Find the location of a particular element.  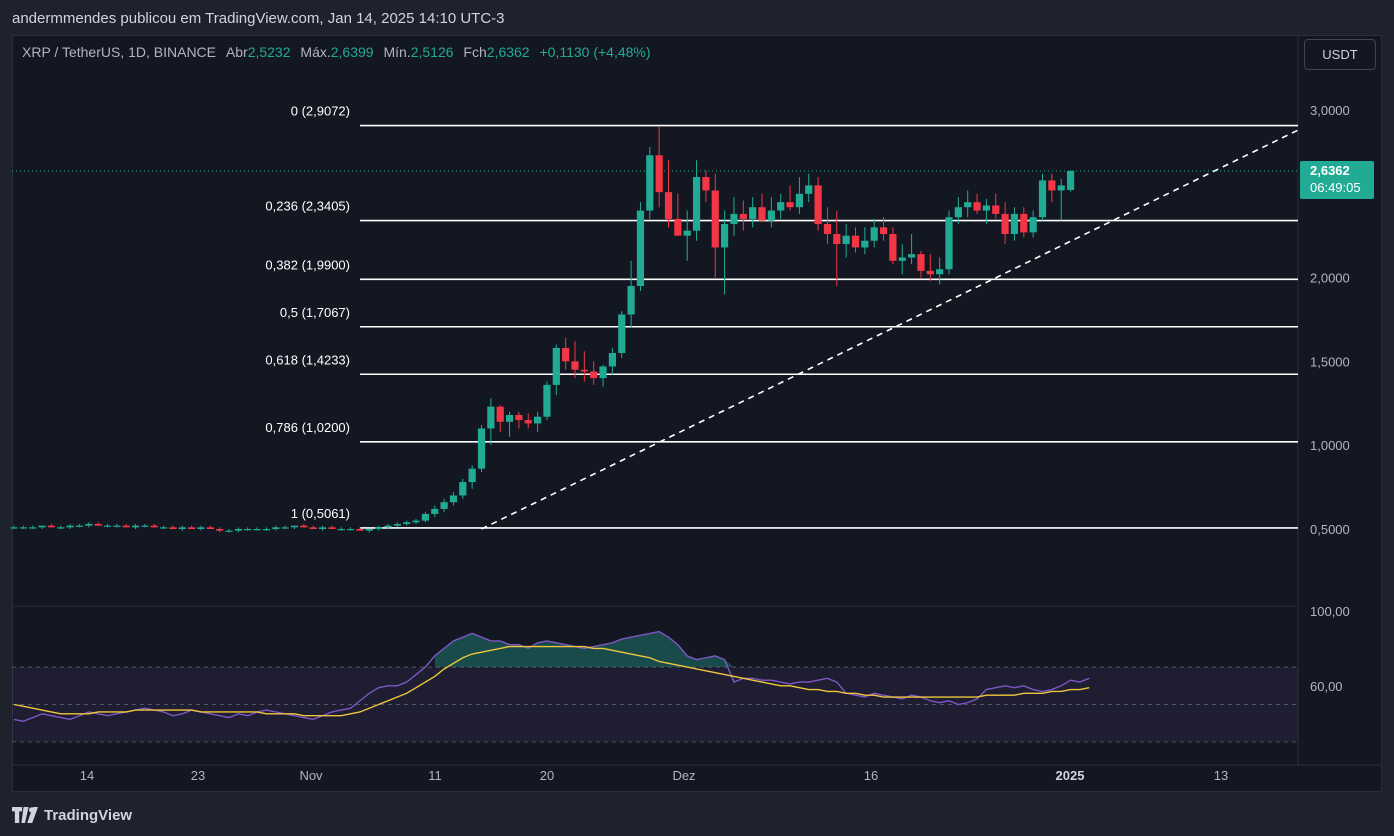

symbol-label: XRP / TetherUS, 1D, BINANCE is located at coordinates (119, 52).